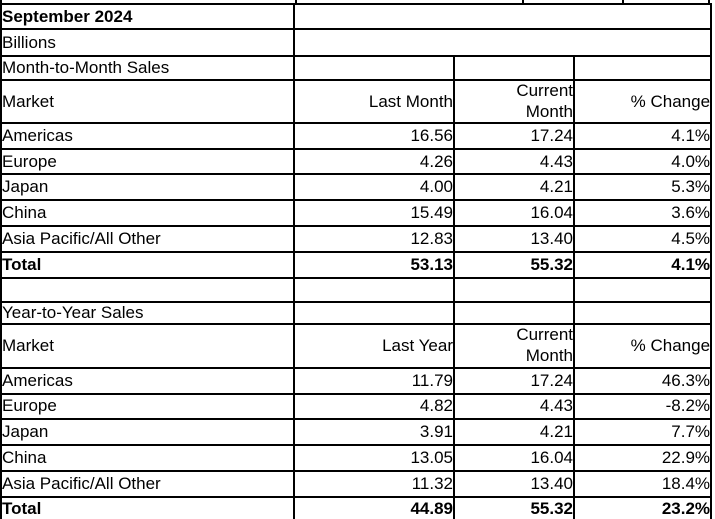 The width and height of the screenshot is (715, 519). I want to click on prev-cell: 11.79, so click(374, 380).